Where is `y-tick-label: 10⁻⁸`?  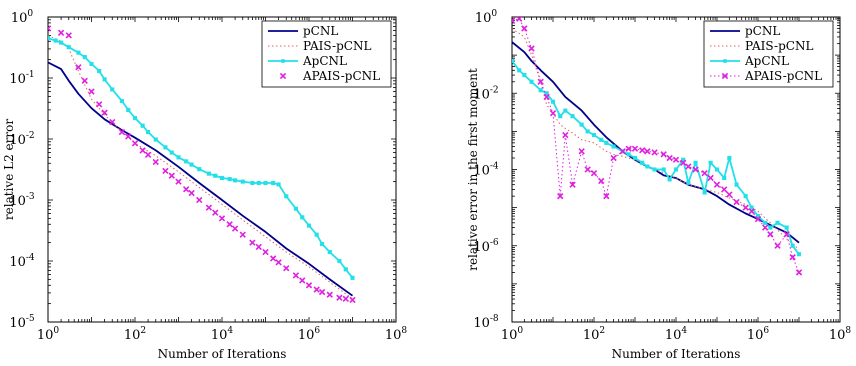 y-tick-label: 10⁻⁸ is located at coordinates (486, 322).